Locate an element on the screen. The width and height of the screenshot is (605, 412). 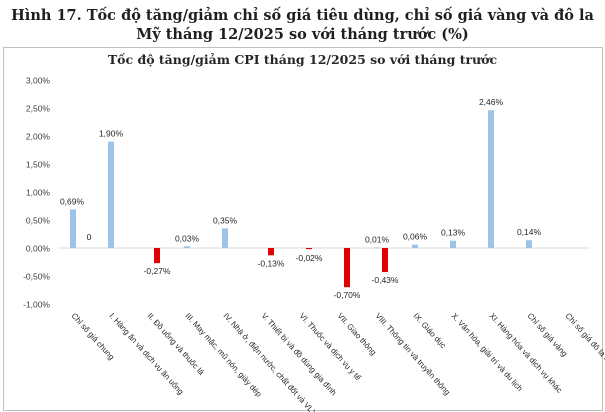
data-label: -0,02% is located at coordinates (309, 258).